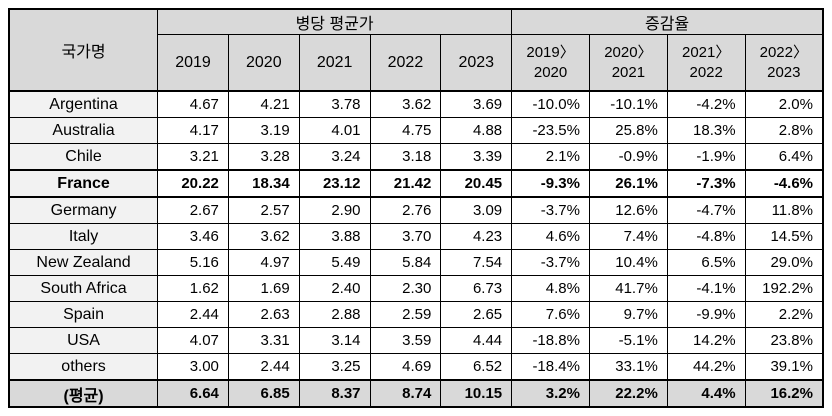 The width and height of the screenshot is (832, 416). Describe the element at coordinates (405, 262) in the screenshot. I see `price-cell: 5.84` at that location.